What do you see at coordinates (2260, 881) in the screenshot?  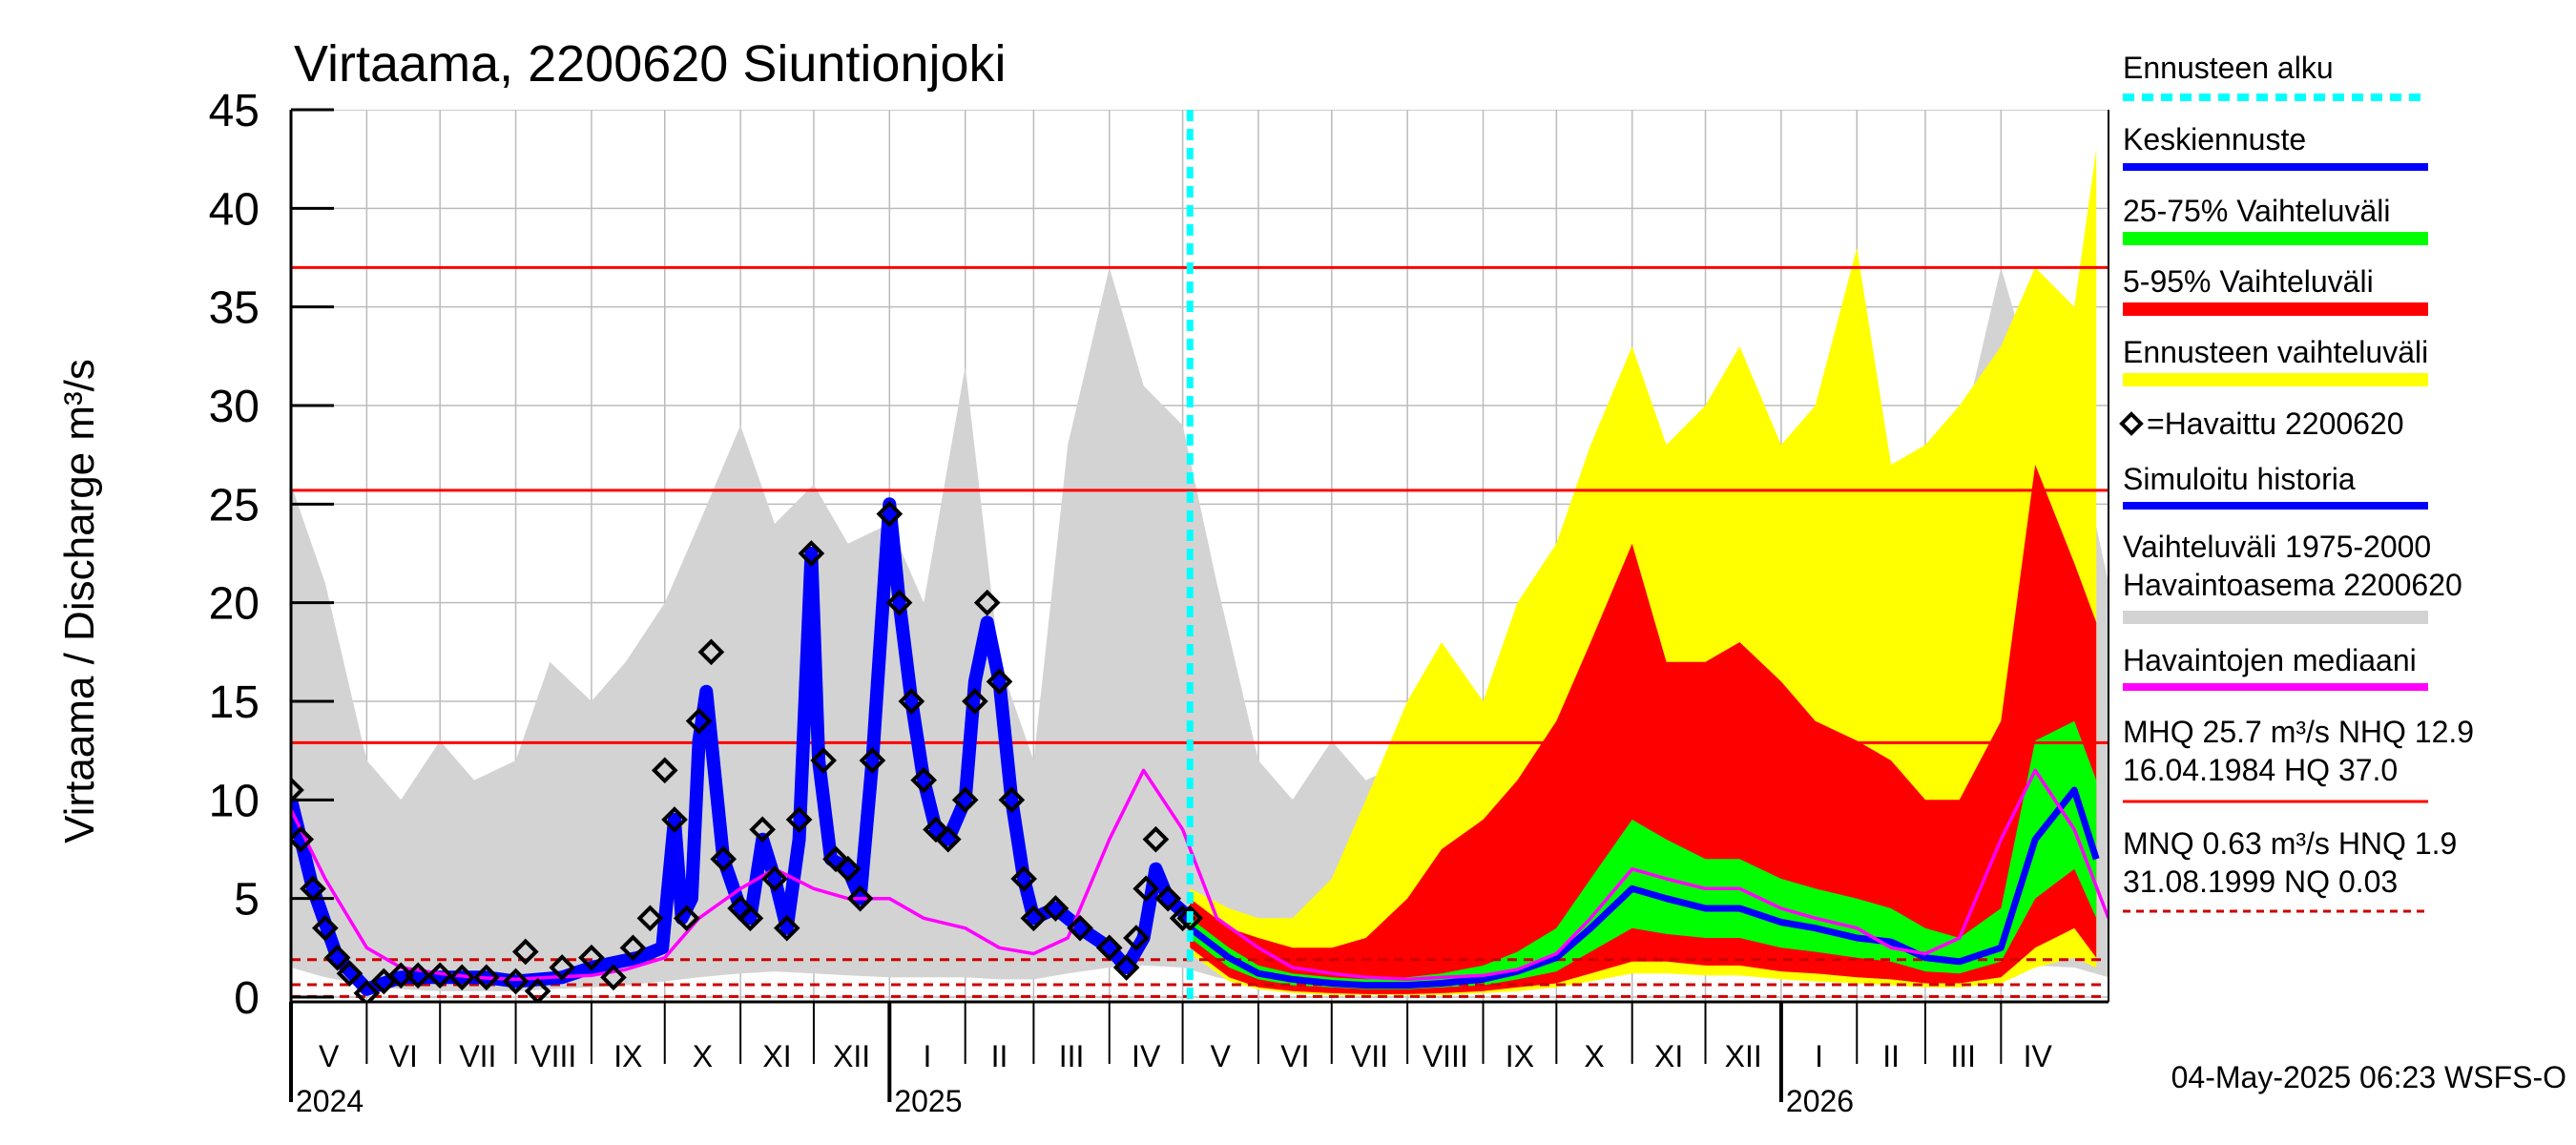 I see `legend-label-secondary: 31.08.1999 NQ 0.03` at bounding box center [2260, 881].